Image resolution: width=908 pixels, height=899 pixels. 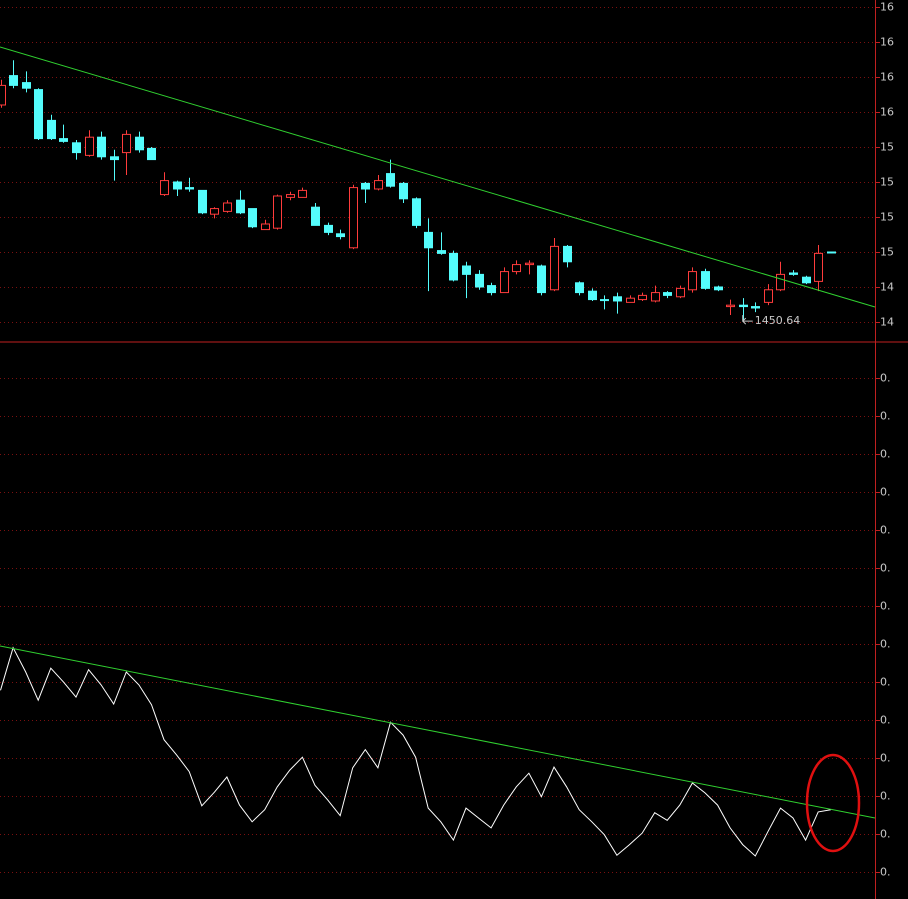 I want to click on highlight-circle, so click(x=833, y=803).